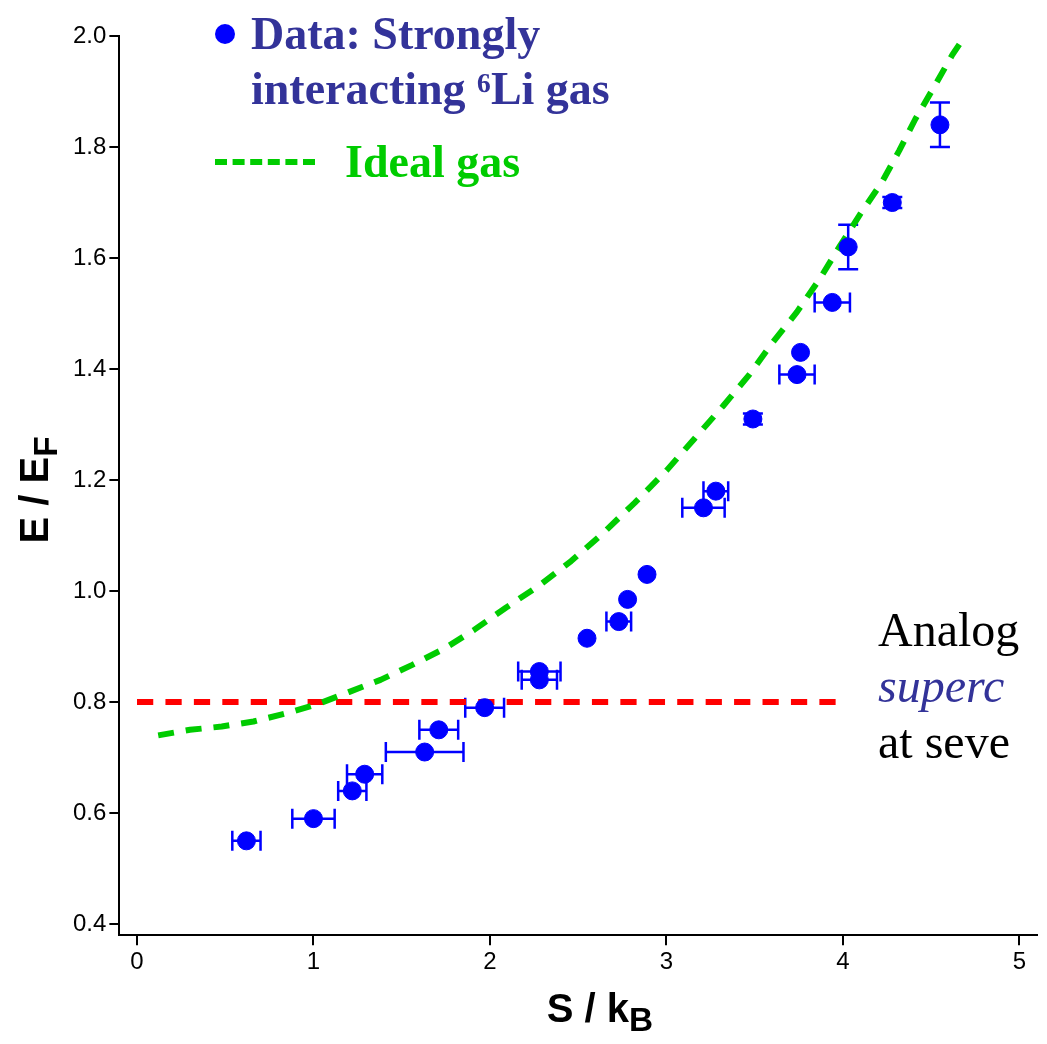  I want to click on x-axis-title: S / k$_{B}$, so click(600, 1012).